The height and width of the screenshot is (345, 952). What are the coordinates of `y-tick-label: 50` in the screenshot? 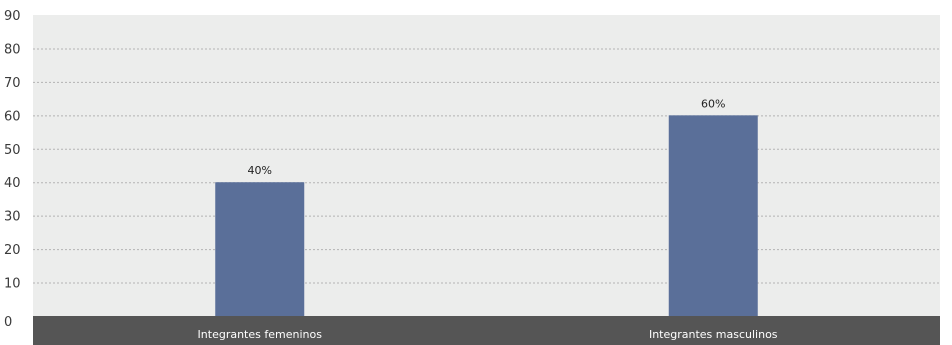 It's located at (12, 150).